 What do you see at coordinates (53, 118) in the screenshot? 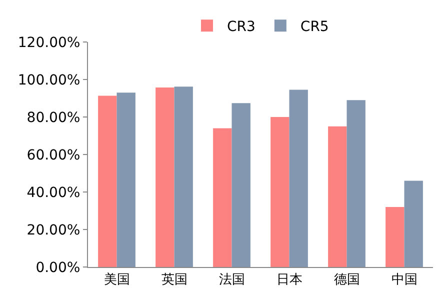
I see `y-tick-label: 80.00%` at bounding box center [53, 118].